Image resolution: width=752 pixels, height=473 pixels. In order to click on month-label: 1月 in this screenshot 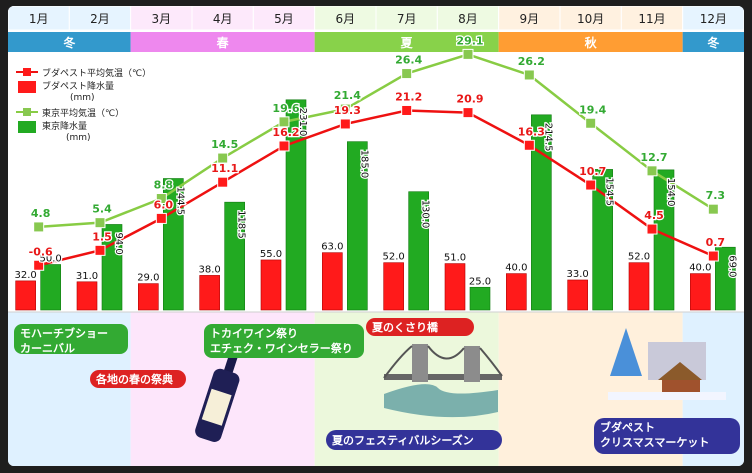, I will do `click(39, 19)`.